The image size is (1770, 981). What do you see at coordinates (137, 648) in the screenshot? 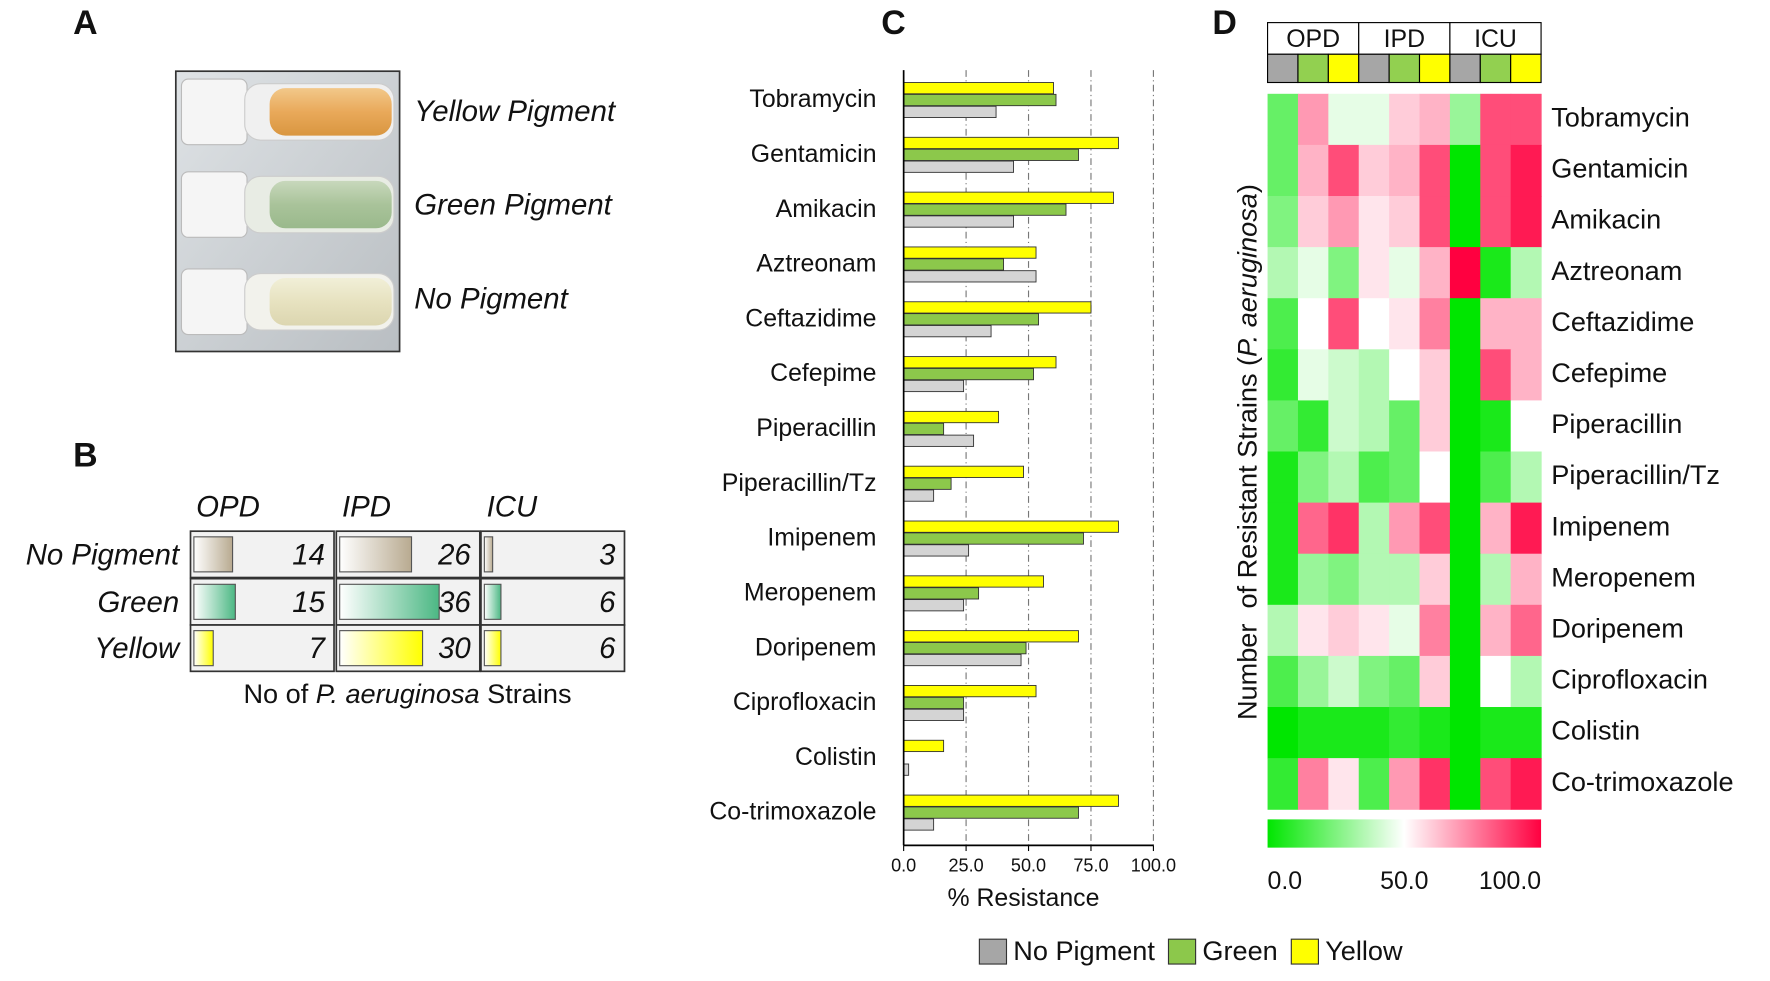
I see `row-label: Yellow` at bounding box center [137, 648].